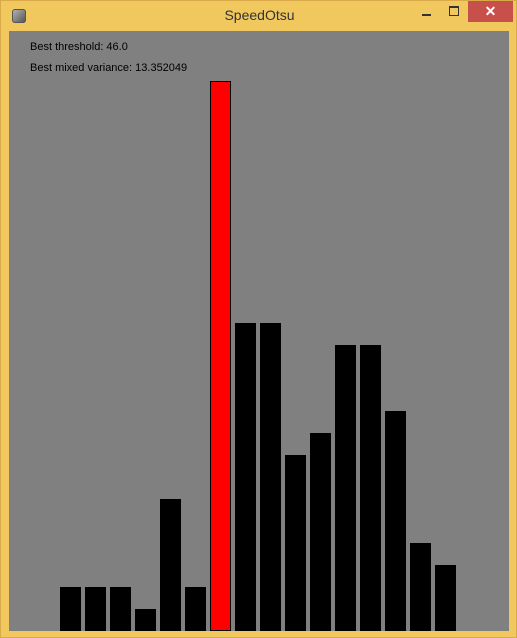 The width and height of the screenshot is (517, 638). I want to click on maximize-icon, so click(453, 10).